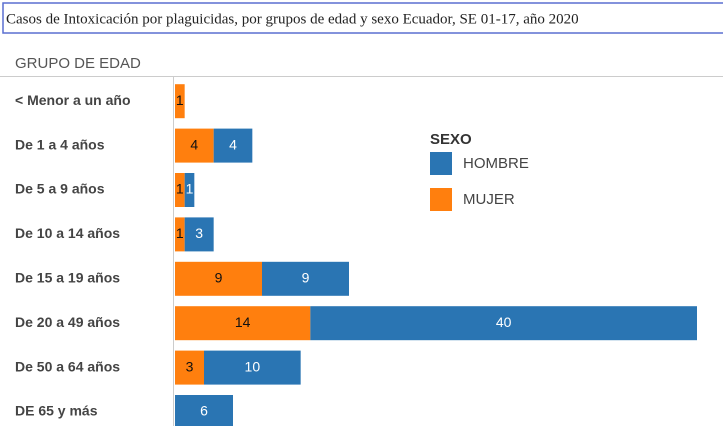 This screenshot has width=723, height=426. What do you see at coordinates (67, 233) in the screenshot?
I see `category-label: De 10 a 14 años` at bounding box center [67, 233].